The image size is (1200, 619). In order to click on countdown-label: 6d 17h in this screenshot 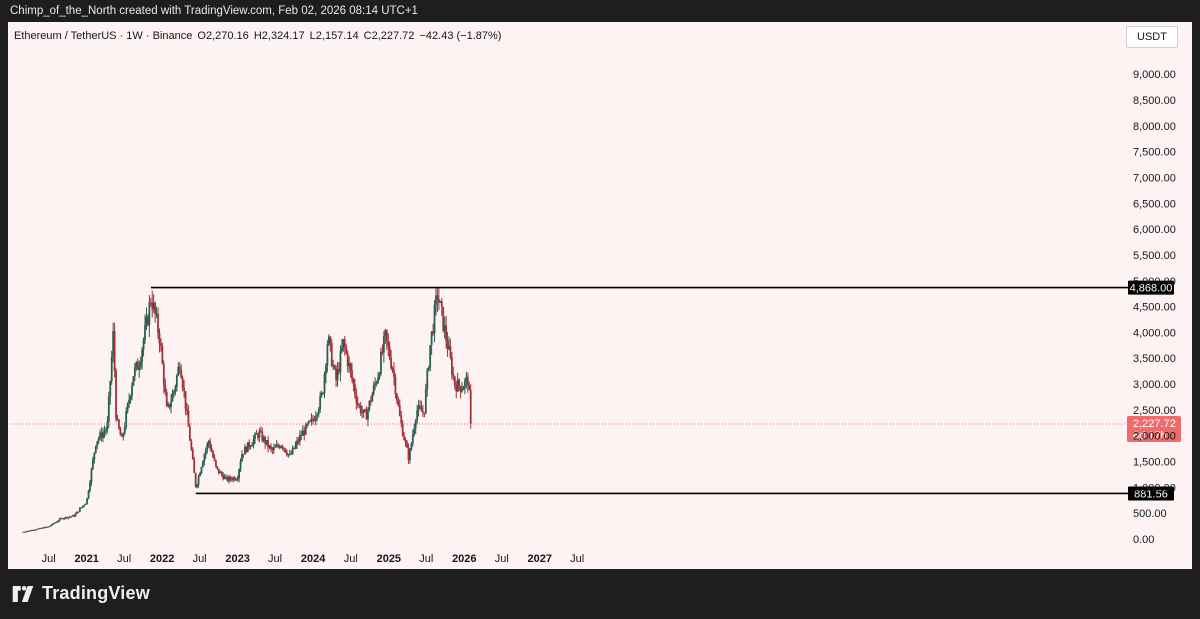, I will do `click(1150, 436)`.